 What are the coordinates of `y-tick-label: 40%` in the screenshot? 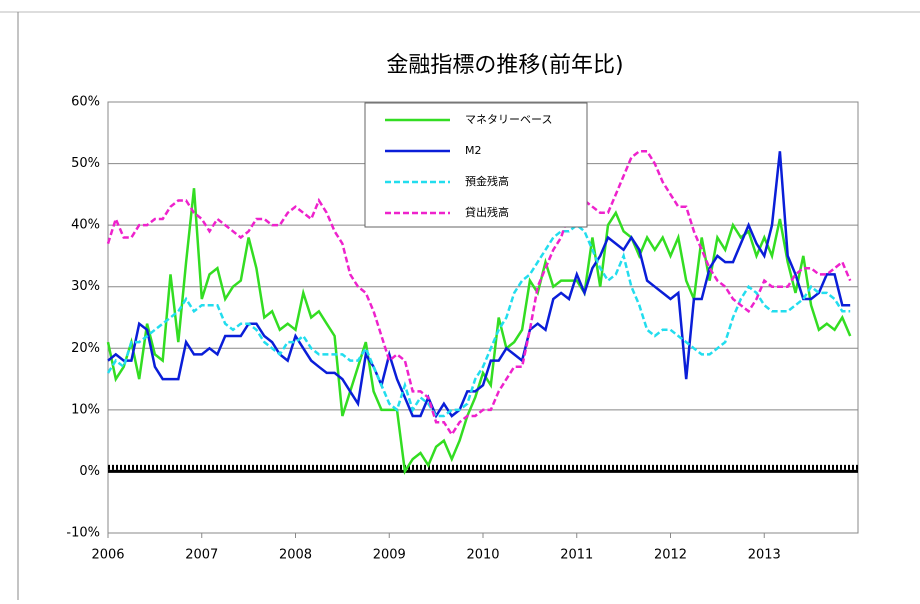 It's located at (85, 225).